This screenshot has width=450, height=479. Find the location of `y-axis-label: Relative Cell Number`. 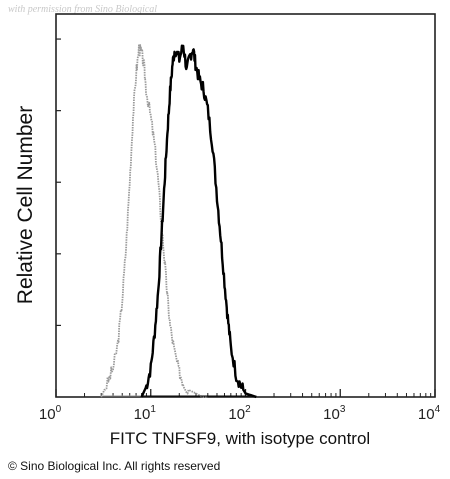

y-axis-label: Relative Cell Number is located at coordinates (25, 205).